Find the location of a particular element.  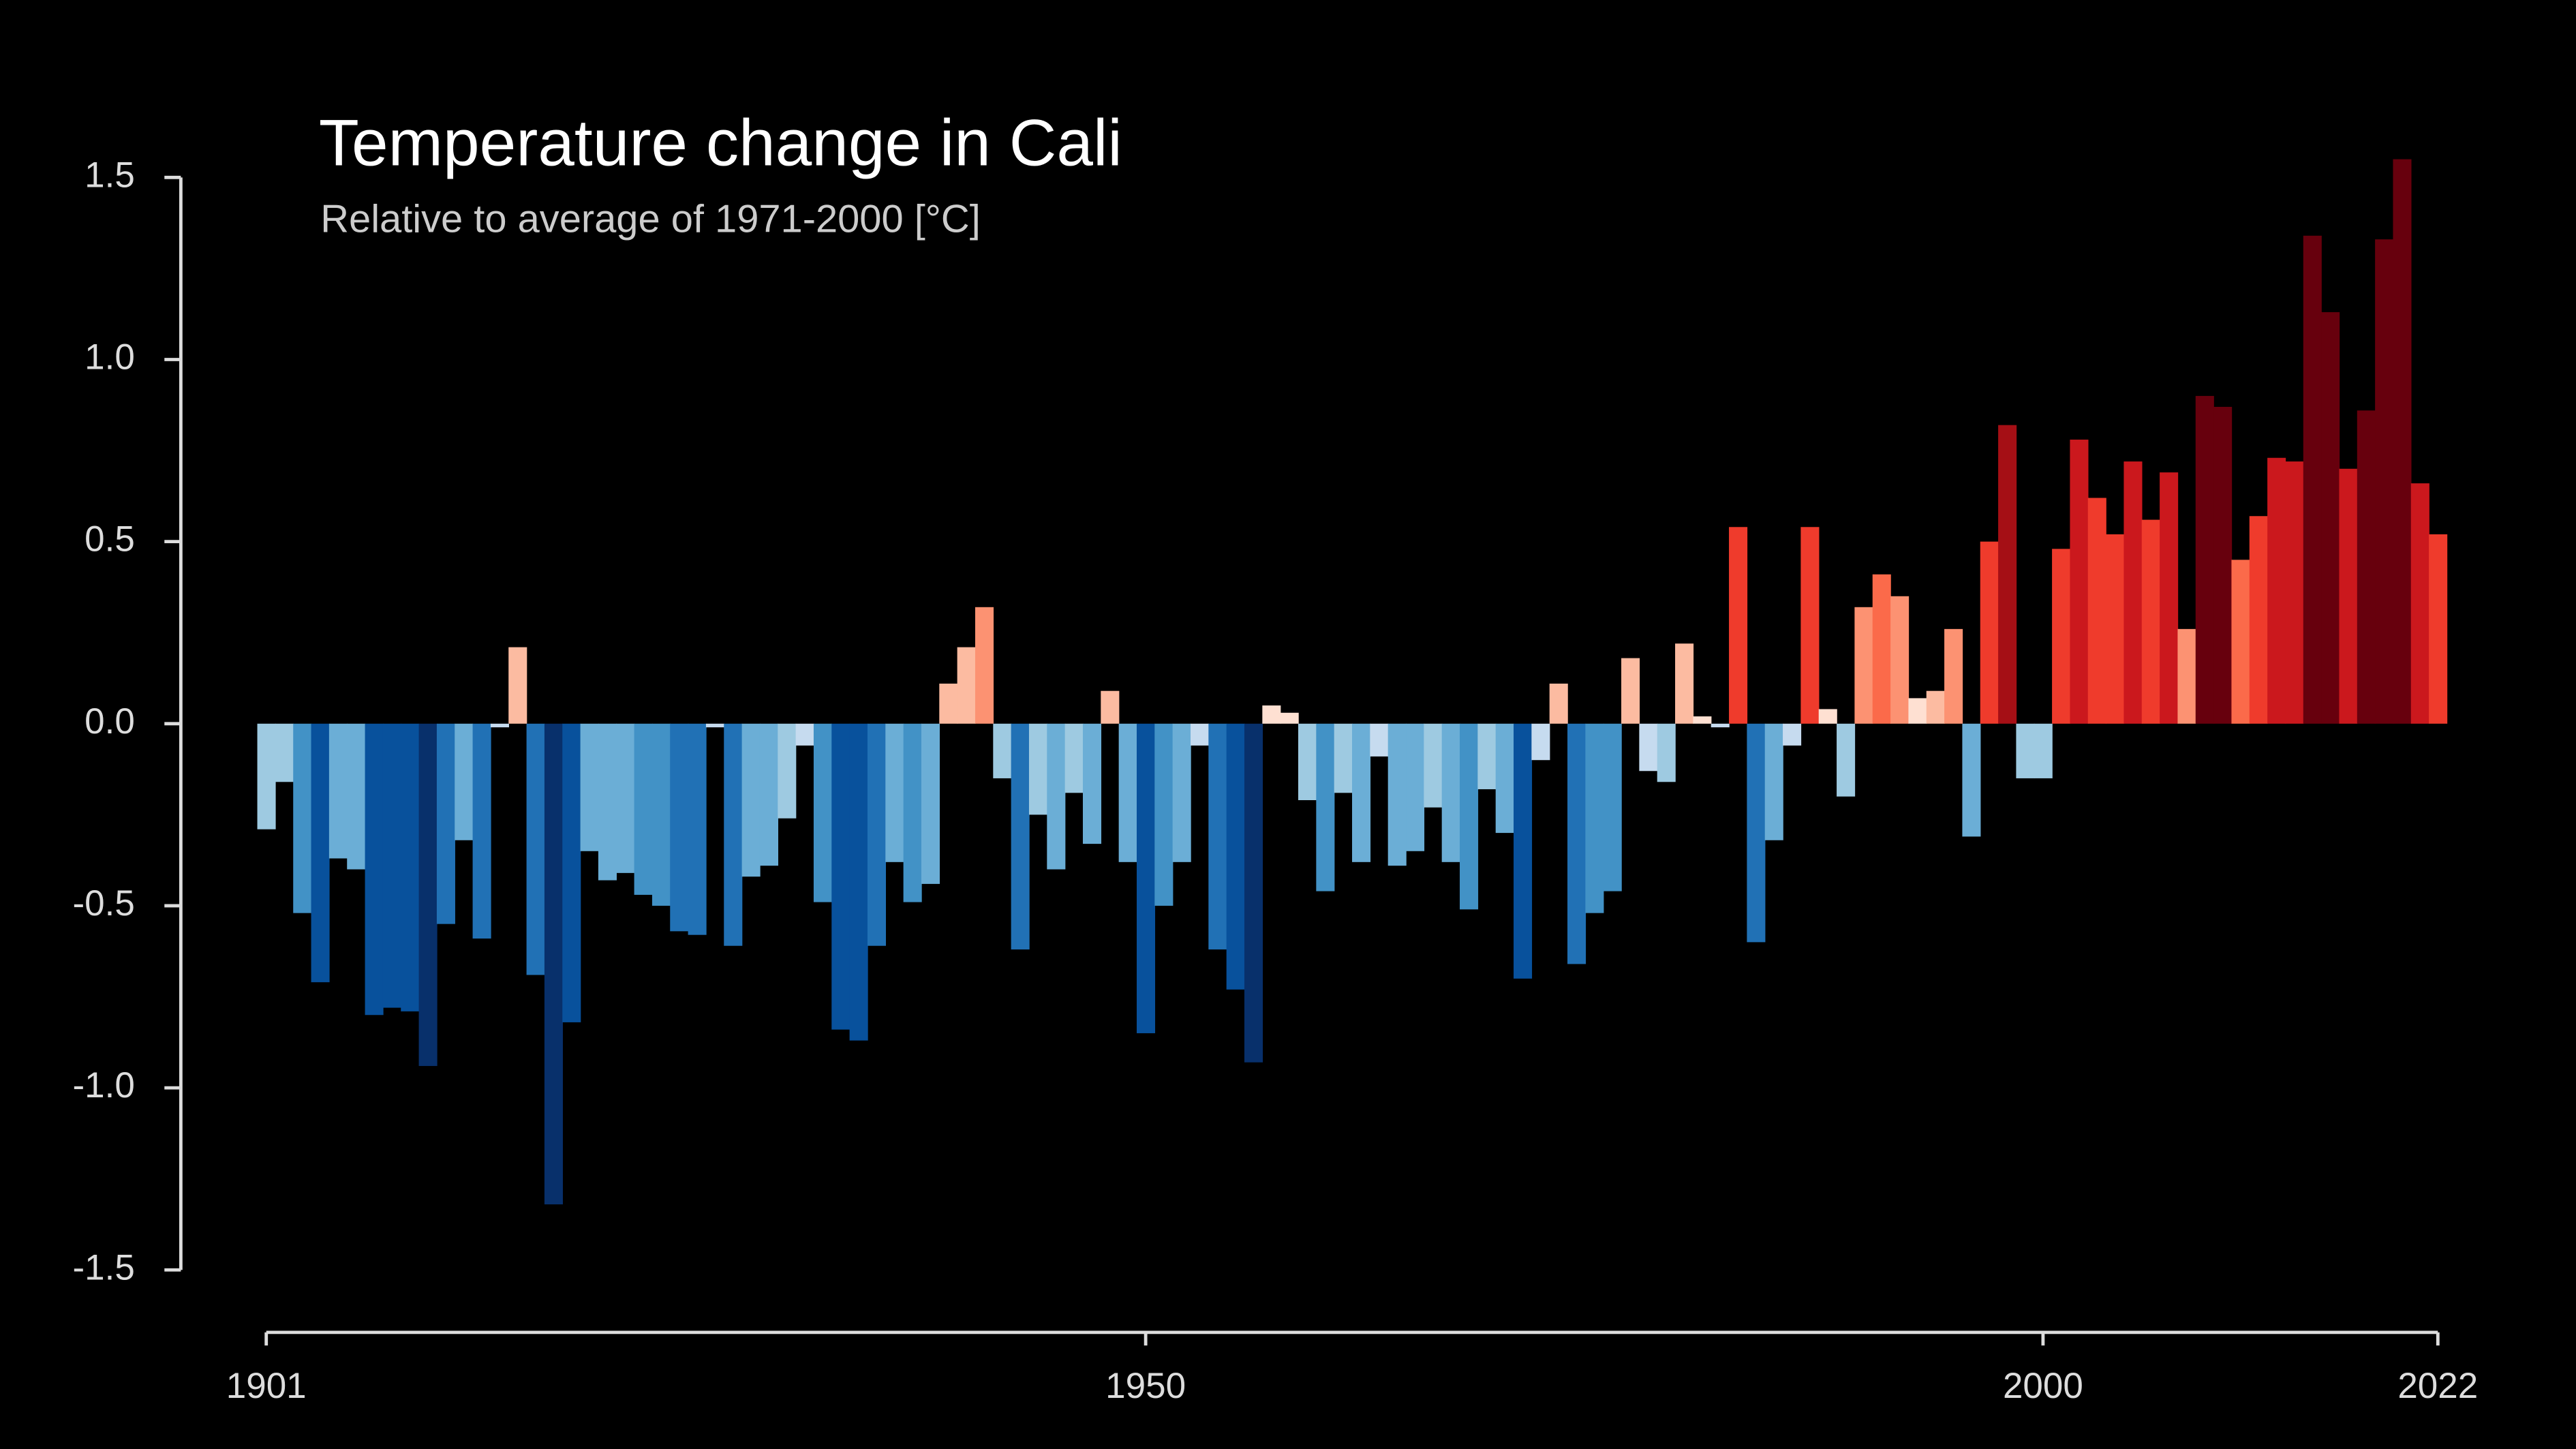

y-tick-label: -1.0 is located at coordinates (104, 1085).